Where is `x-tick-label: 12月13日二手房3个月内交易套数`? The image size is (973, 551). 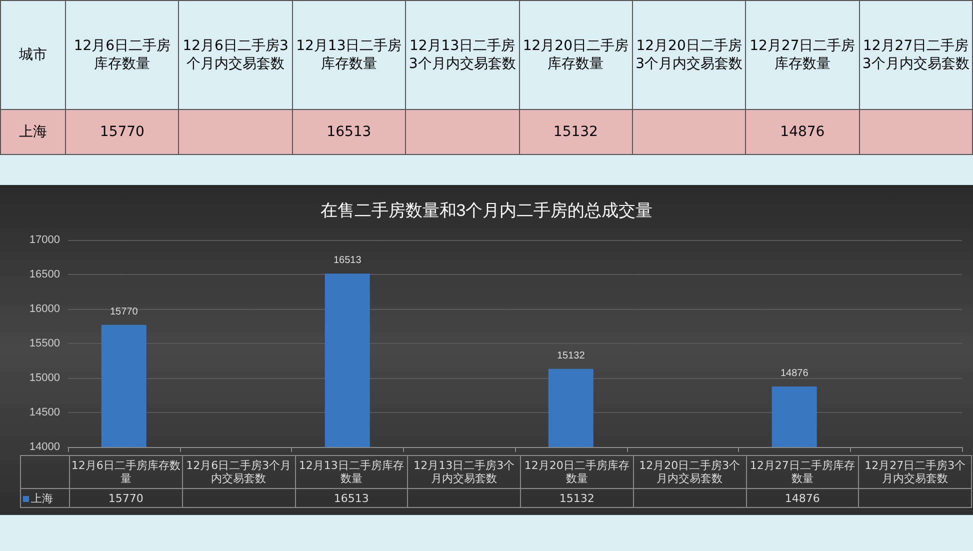
x-tick-label: 12月13日二手房3个月内交易套数 is located at coordinates (464, 472).